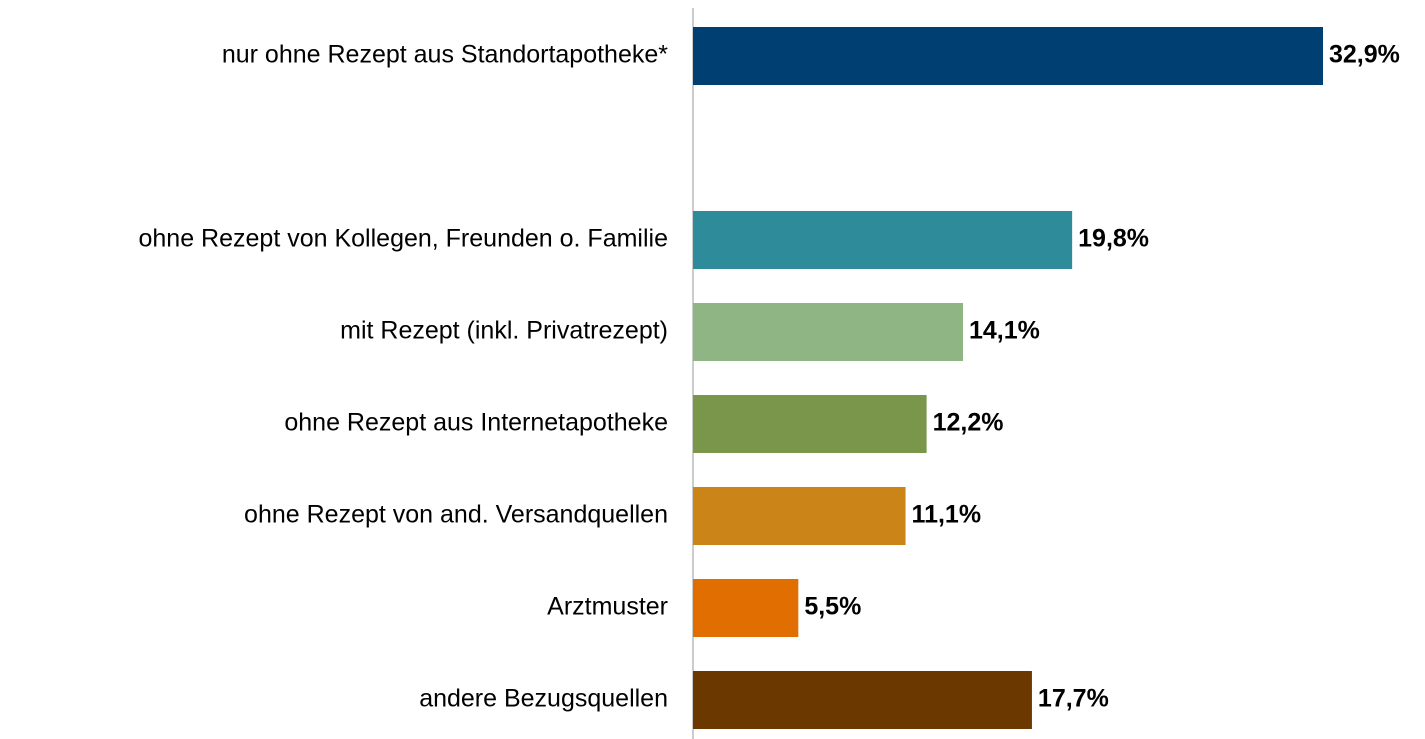 This screenshot has height=739, width=1425. I want to click on y-tick-label: Arztmuster, so click(607, 607).